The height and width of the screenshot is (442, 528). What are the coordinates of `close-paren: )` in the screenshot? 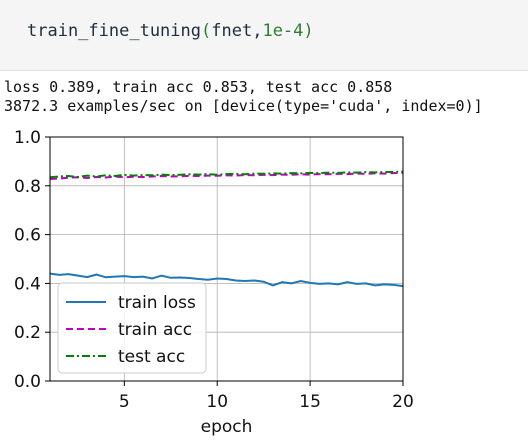 It's located at (308, 31).